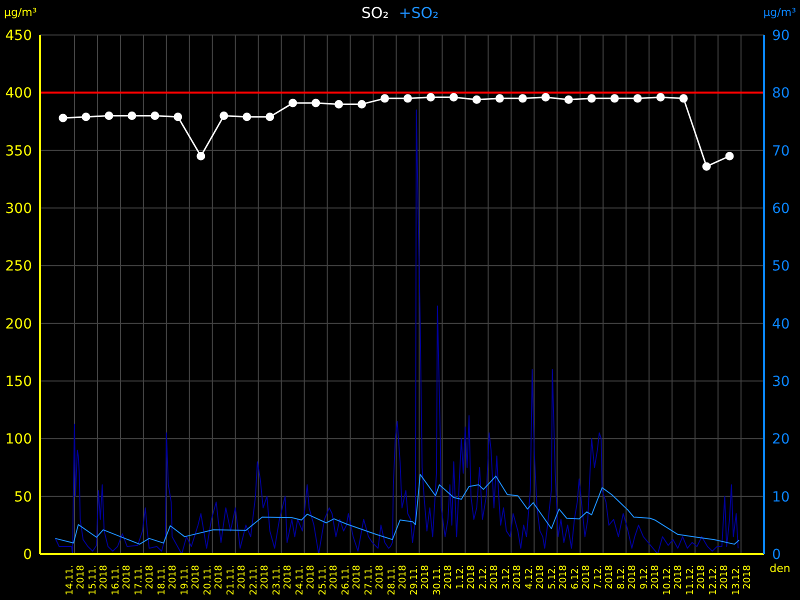 The height and width of the screenshot is (600, 800). Describe the element at coordinates (604, 577) in the screenshot. I see `x-tick-label: 7.12. 2018` at that location.